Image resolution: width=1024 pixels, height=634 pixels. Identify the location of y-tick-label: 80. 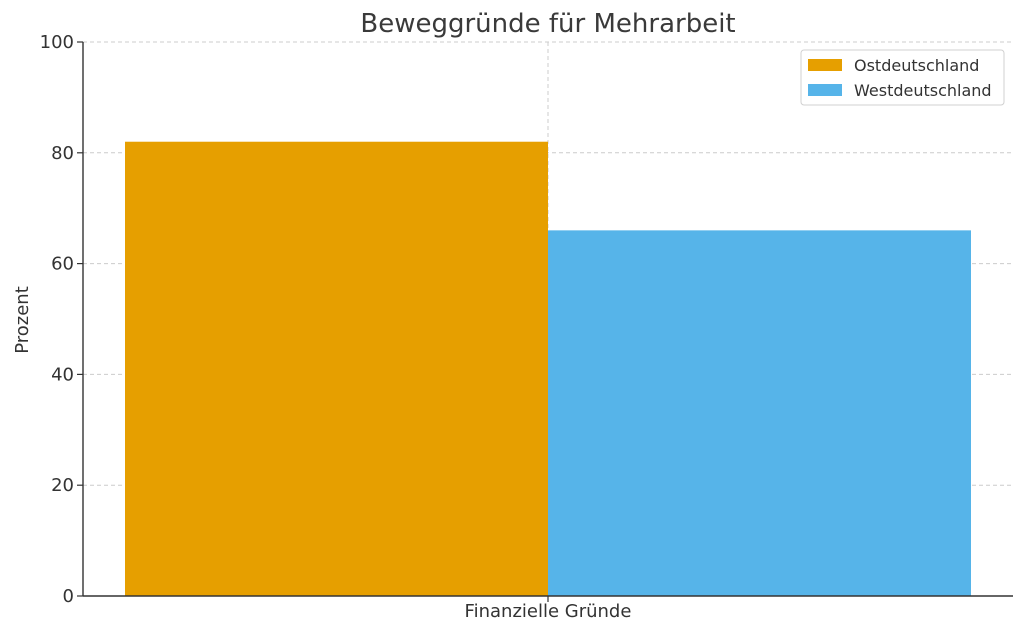
(62, 153).